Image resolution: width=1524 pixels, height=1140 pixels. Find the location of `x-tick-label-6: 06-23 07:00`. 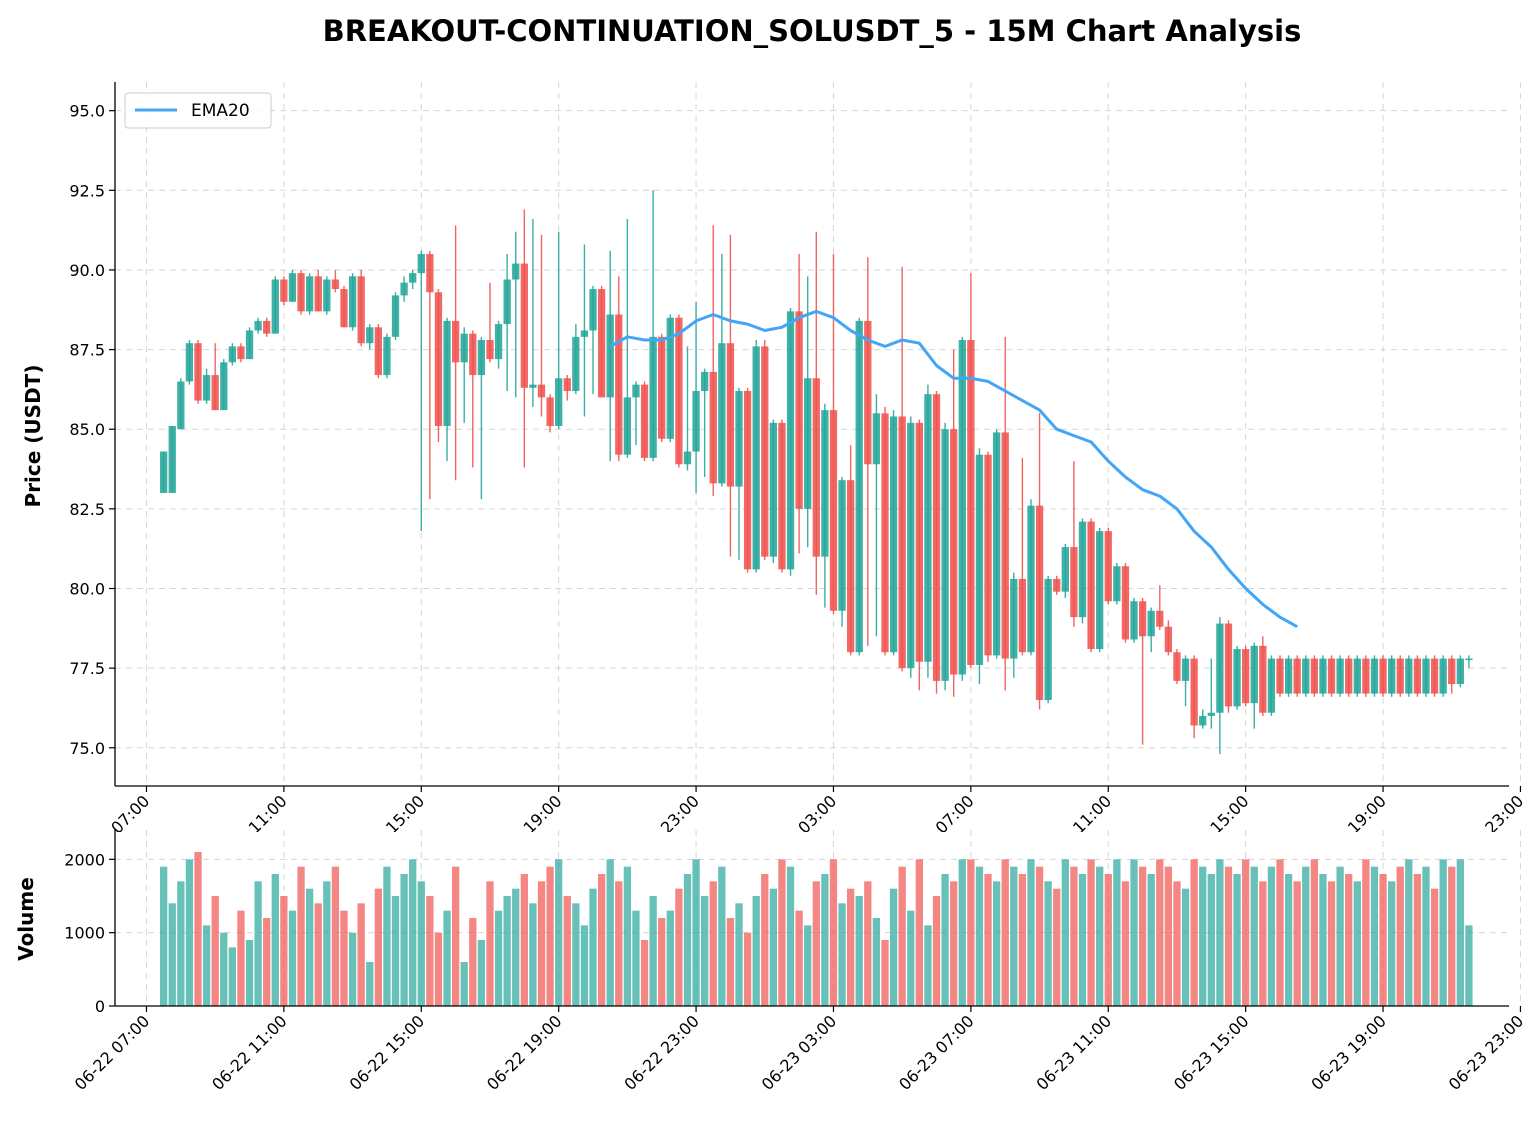

x-tick-label-6: 06-23 07:00 is located at coordinates (936, 1052).